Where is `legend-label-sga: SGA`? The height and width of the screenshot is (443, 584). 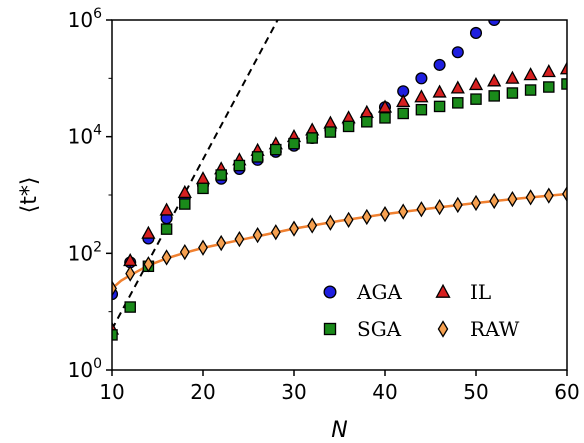
legend-label-sga: SGA is located at coordinates (379, 329).